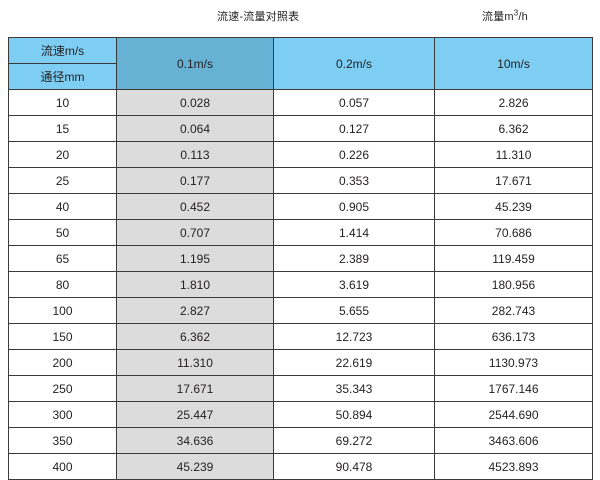 The height and width of the screenshot is (480, 600). What do you see at coordinates (354, 388) in the screenshot?
I see `cell-flow-1: 35.343` at bounding box center [354, 388].